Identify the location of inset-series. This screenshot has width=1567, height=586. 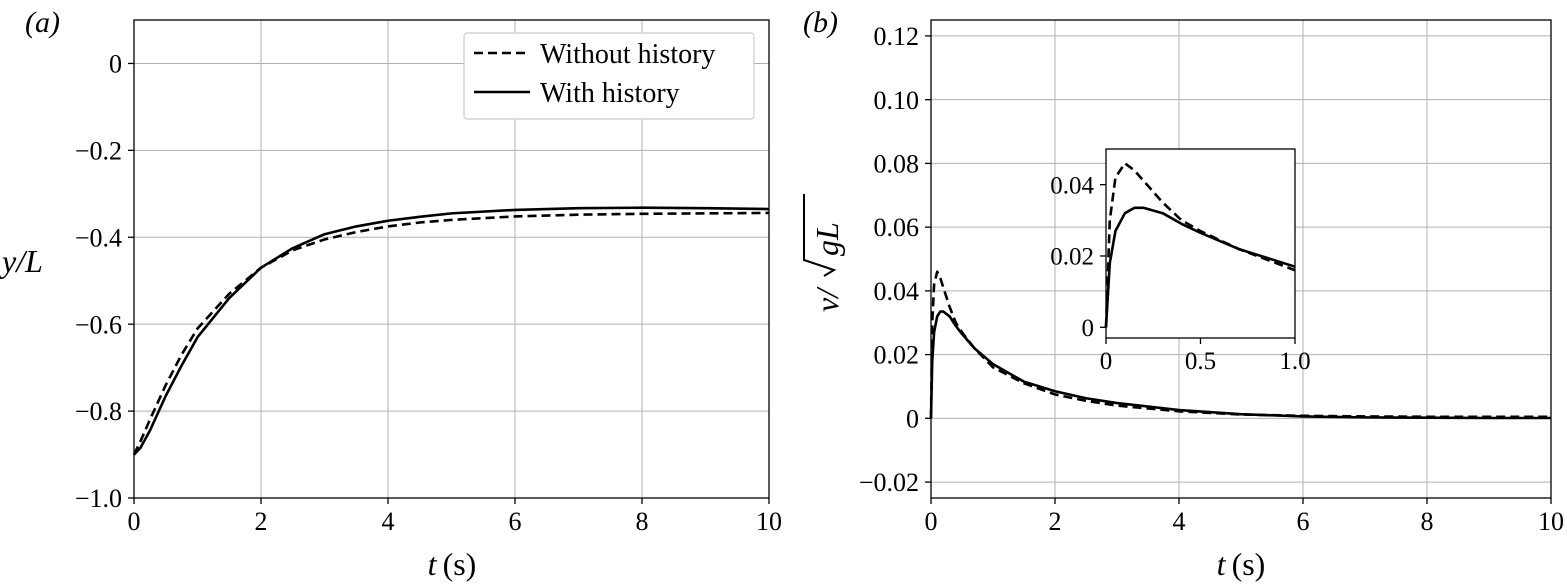
(1200, 244).